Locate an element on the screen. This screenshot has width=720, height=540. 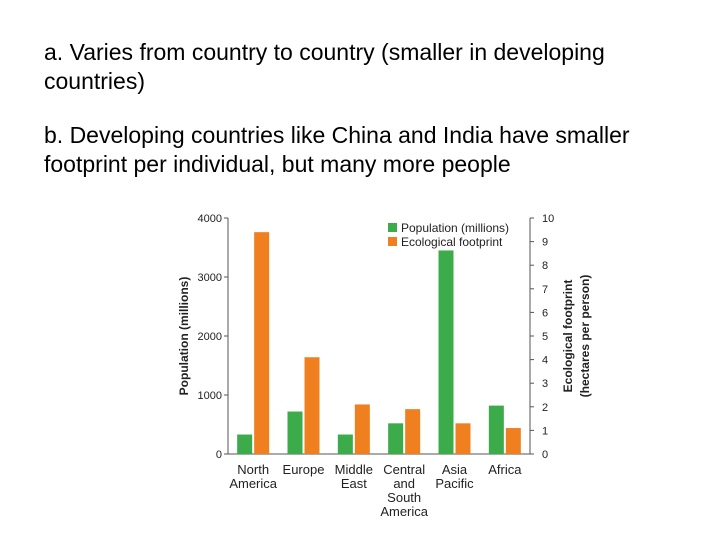
left-tick-label: 2000 is located at coordinates (210, 337).